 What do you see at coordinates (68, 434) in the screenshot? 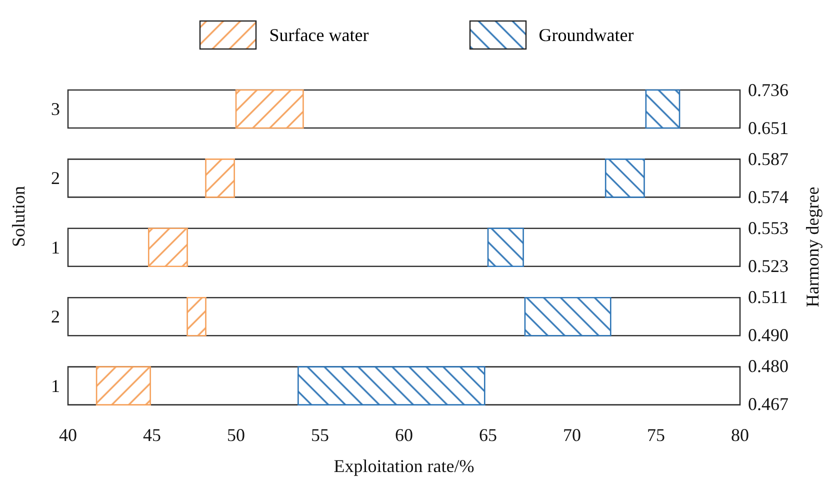
I see `x-tick-label: 40` at bounding box center [68, 434].